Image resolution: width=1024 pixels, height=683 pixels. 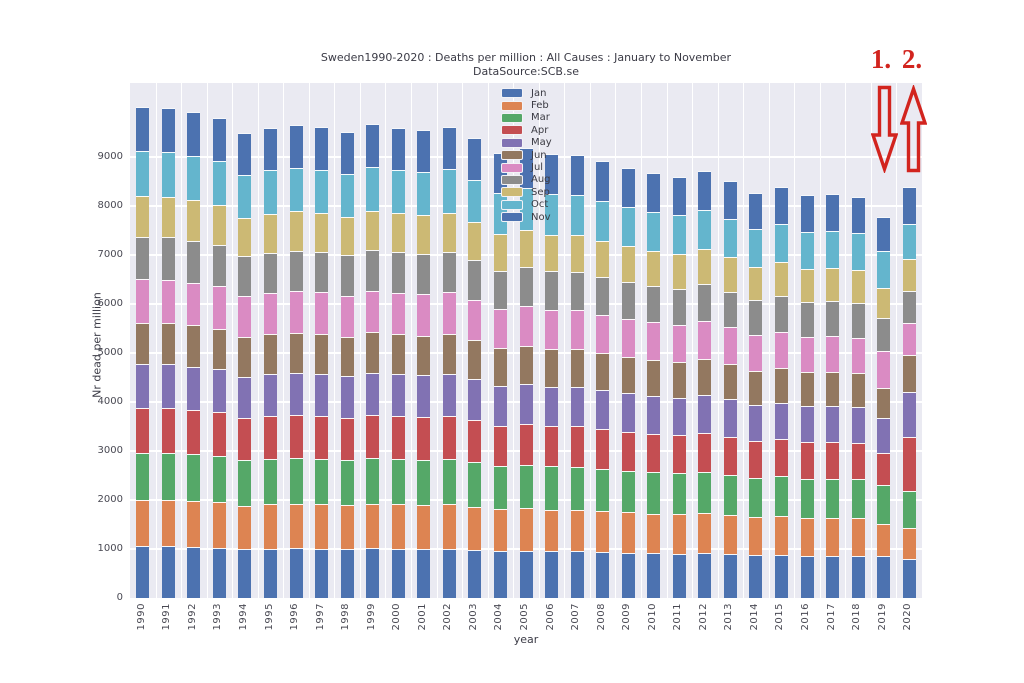 I want to click on bar-segment-aug-2006, so click(x=552, y=290).